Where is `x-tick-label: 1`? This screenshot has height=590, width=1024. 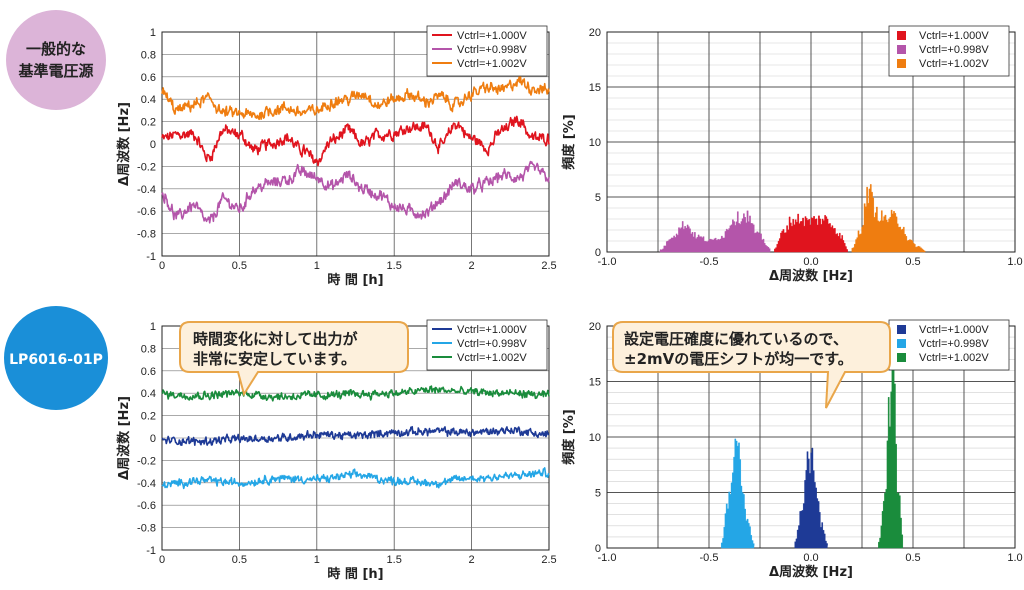 x-tick-label: 1 is located at coordinates (317, 560).